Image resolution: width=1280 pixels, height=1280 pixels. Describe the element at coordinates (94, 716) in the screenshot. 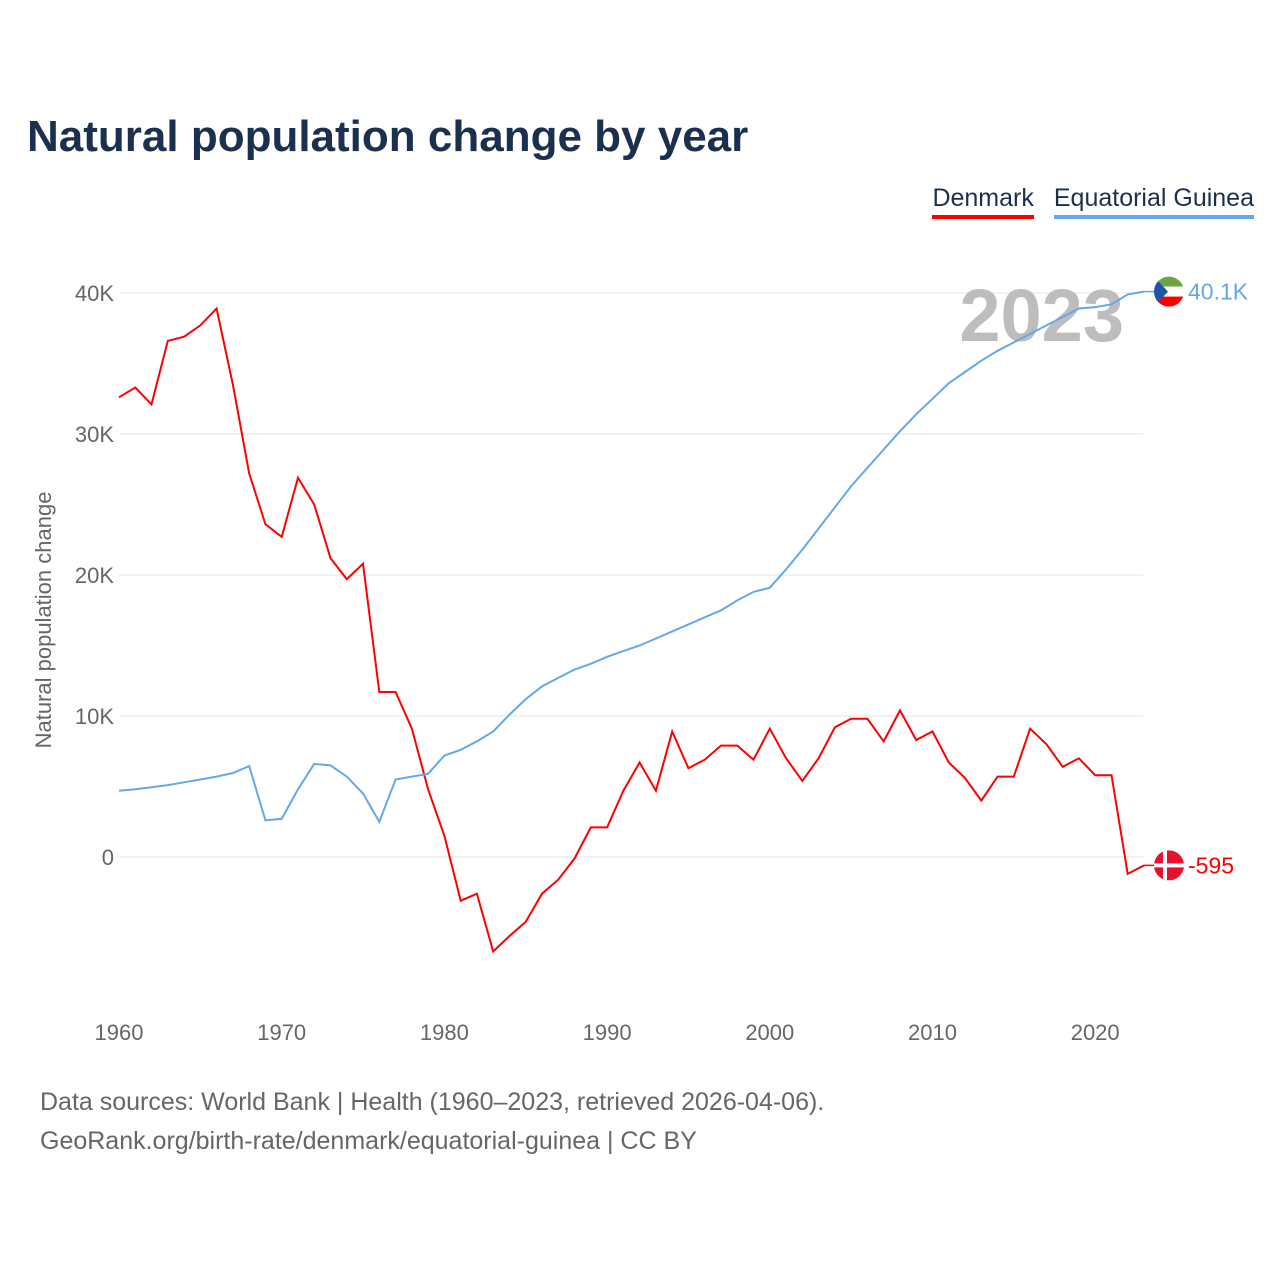

I see `y-tick-label: 10K` at that location.